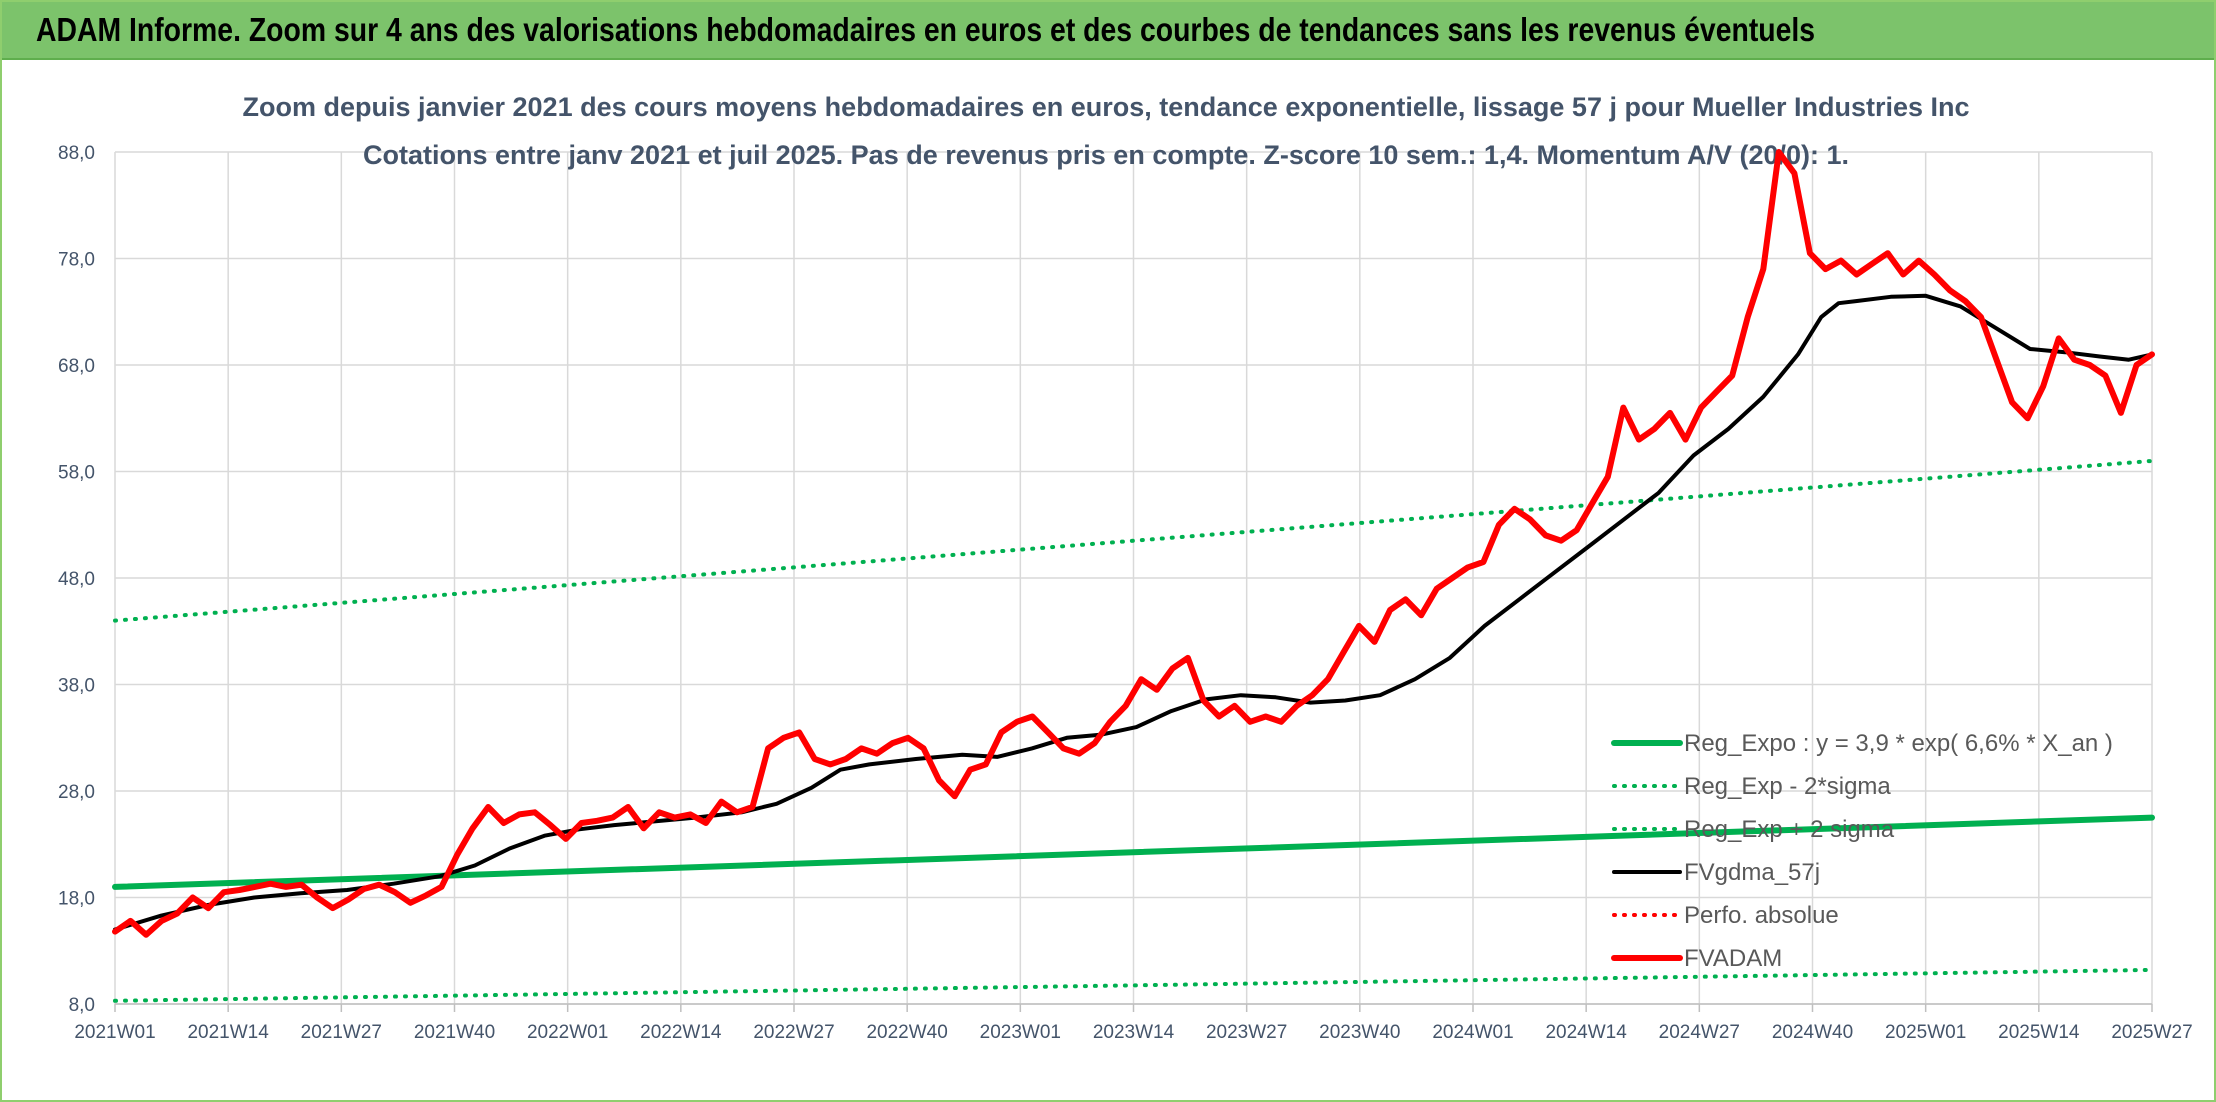  What do you see at coordinates (1789, 829) in the screenshot?
I see `legend-label: Reg_Exp + 2 sigma` at bounding box center [1789, 829].